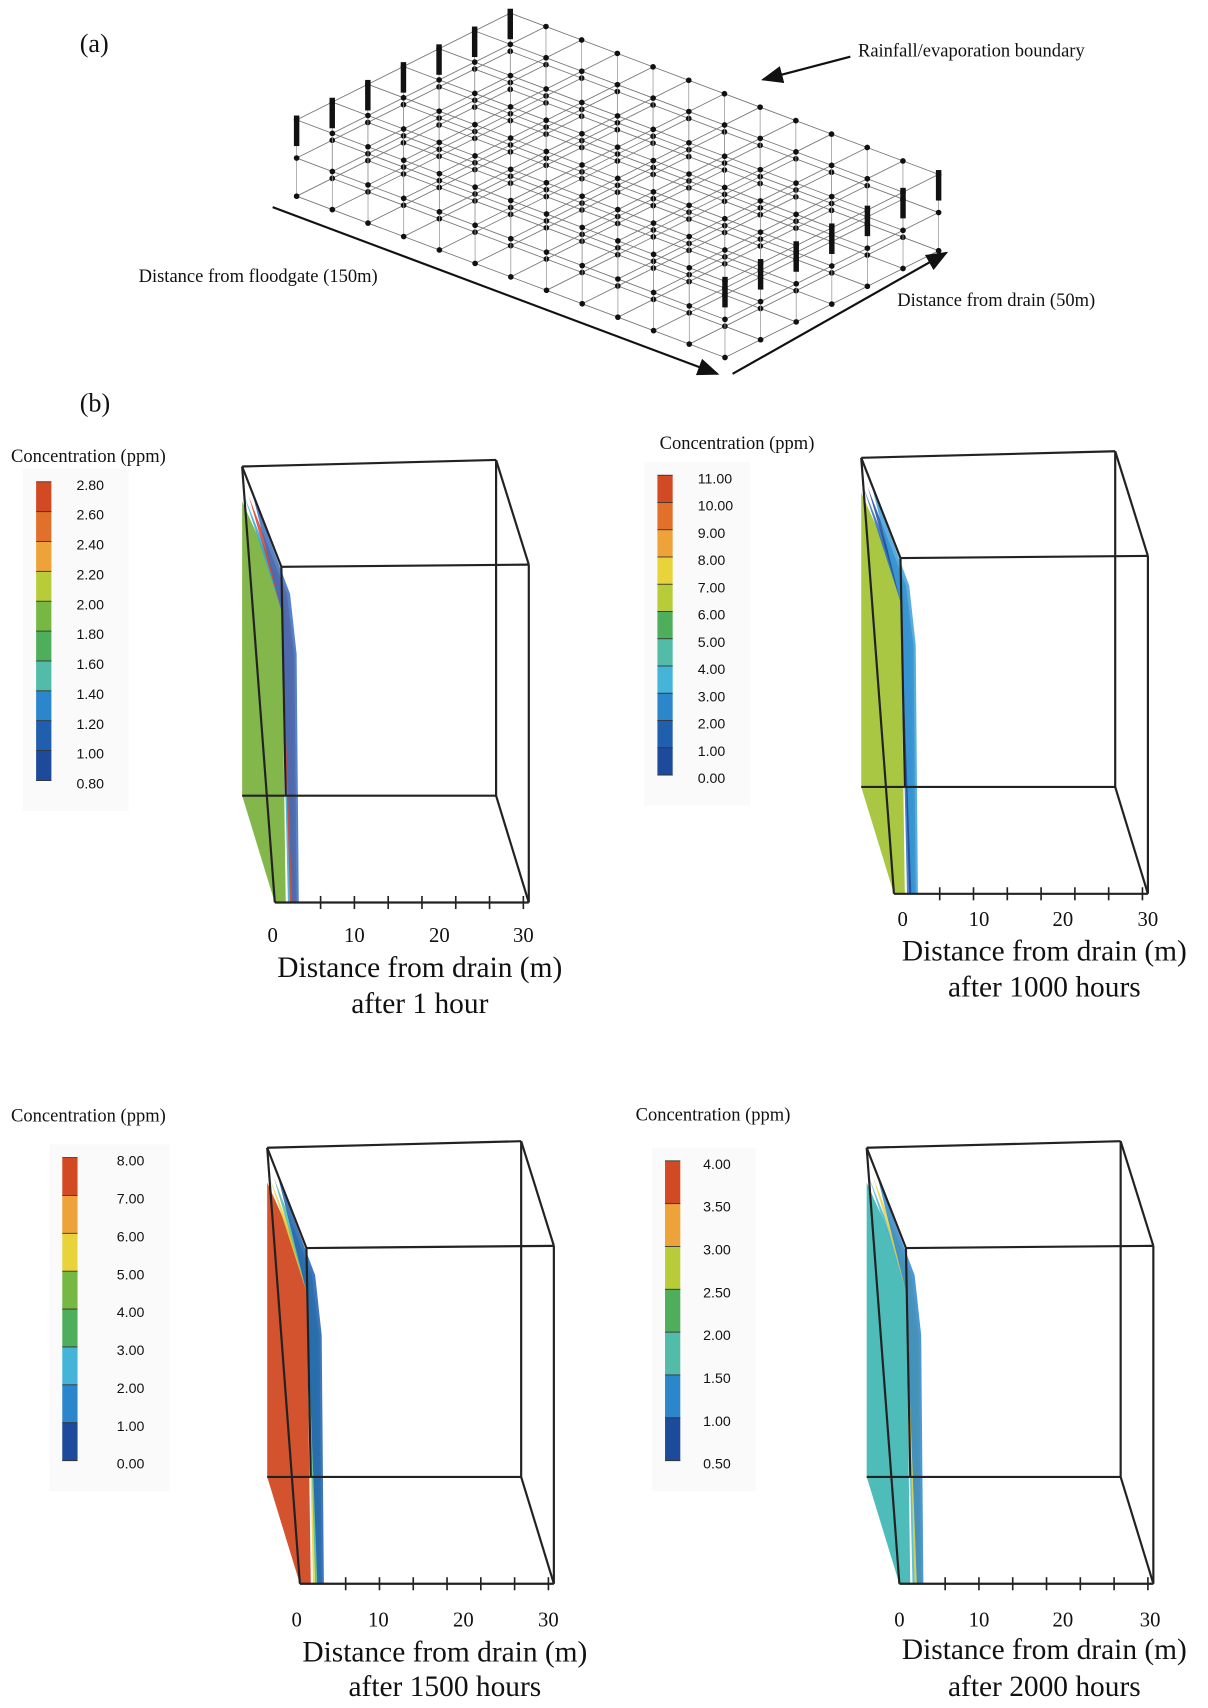  What do you see at coordinates (717, 1465) in the screenshot?
I see `legend-tick-label: 0.50` at bounding box center [717, 1465].